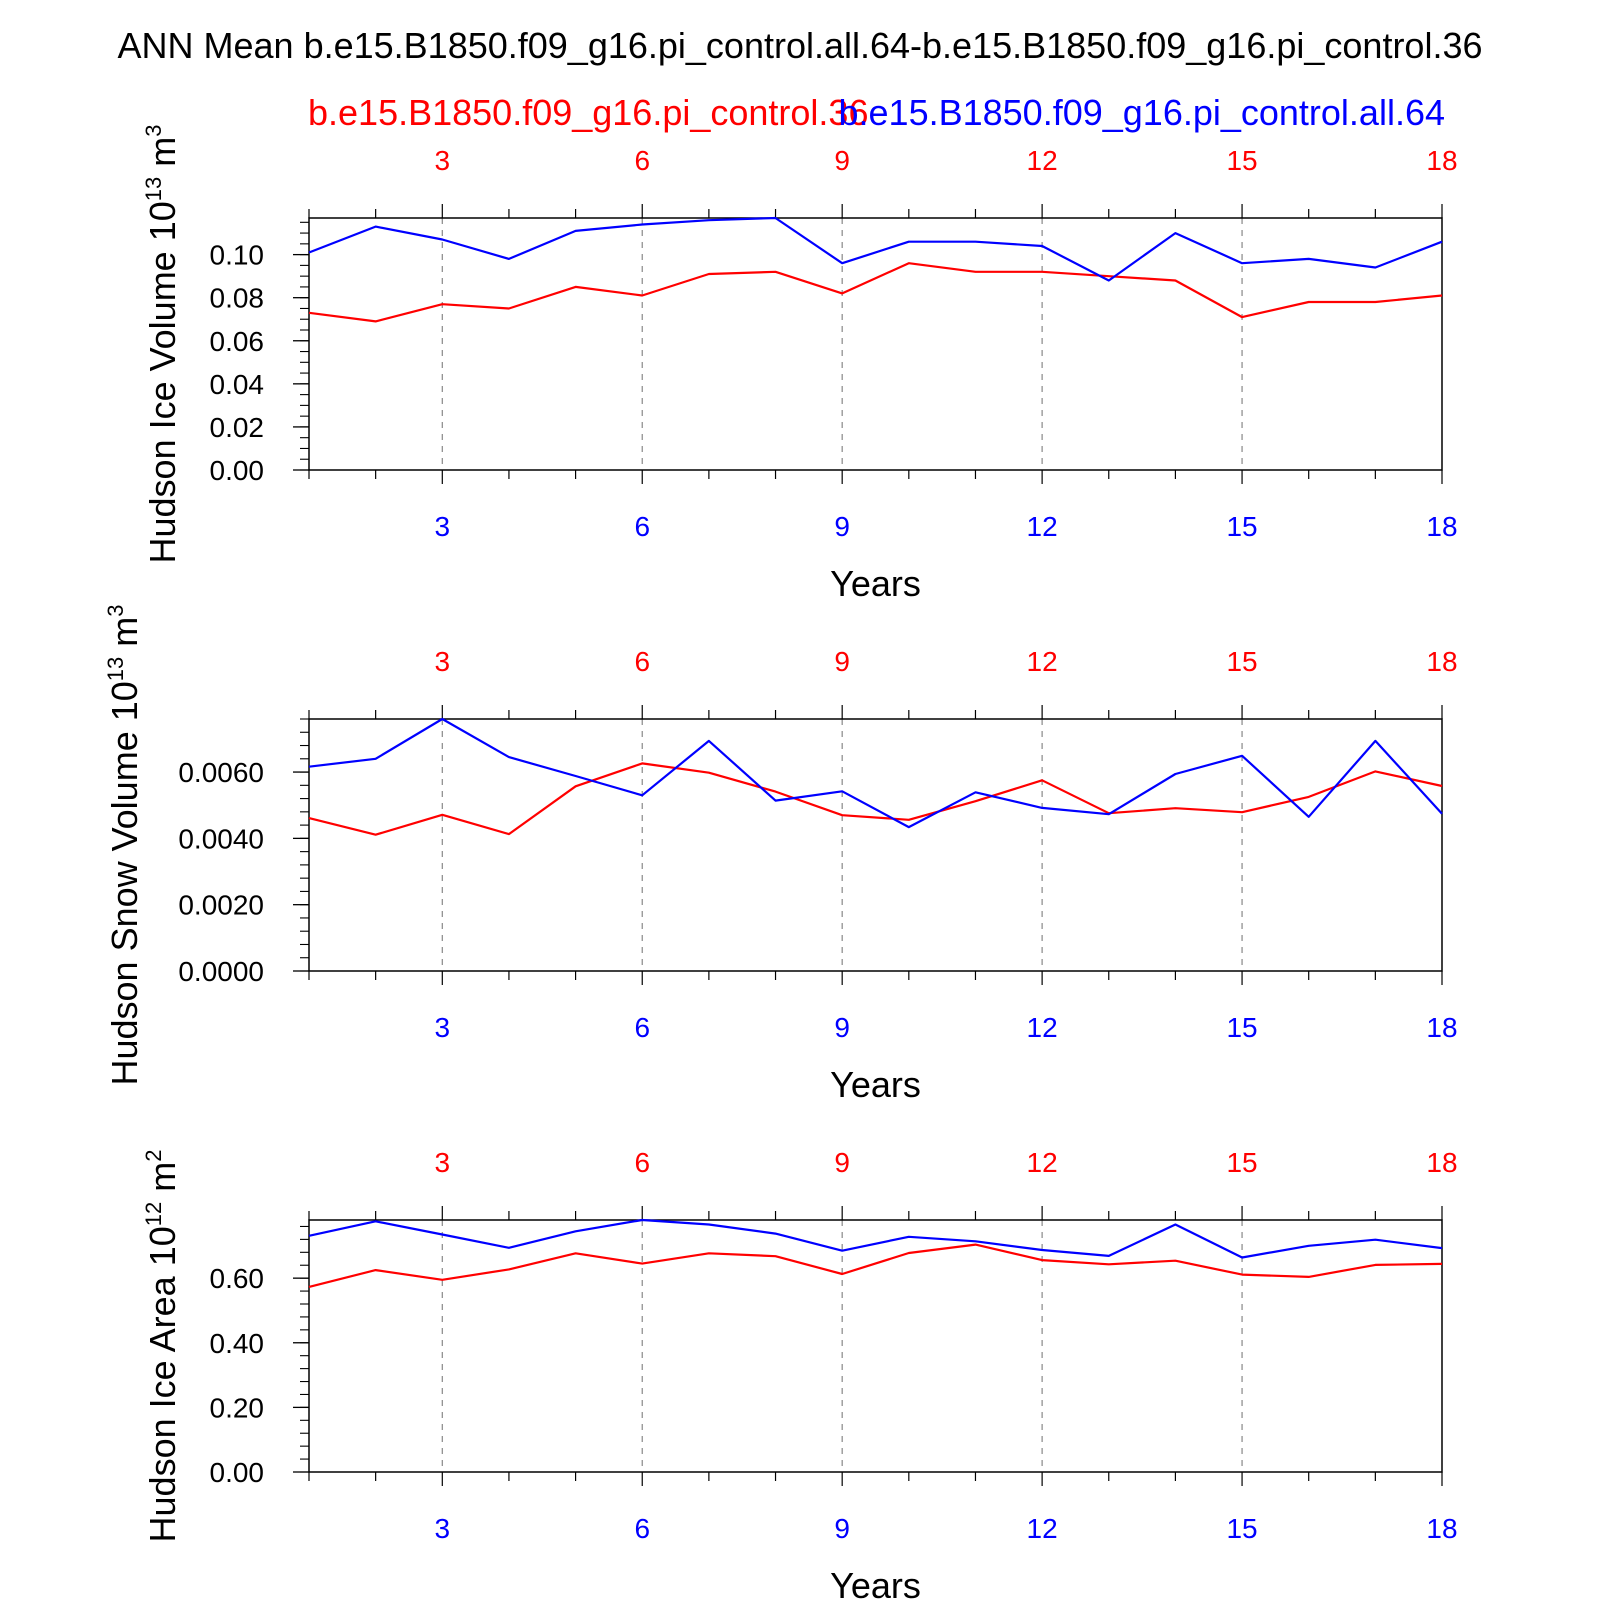  I want to click on y-tick-label: 0.40, so click(237, 1343).